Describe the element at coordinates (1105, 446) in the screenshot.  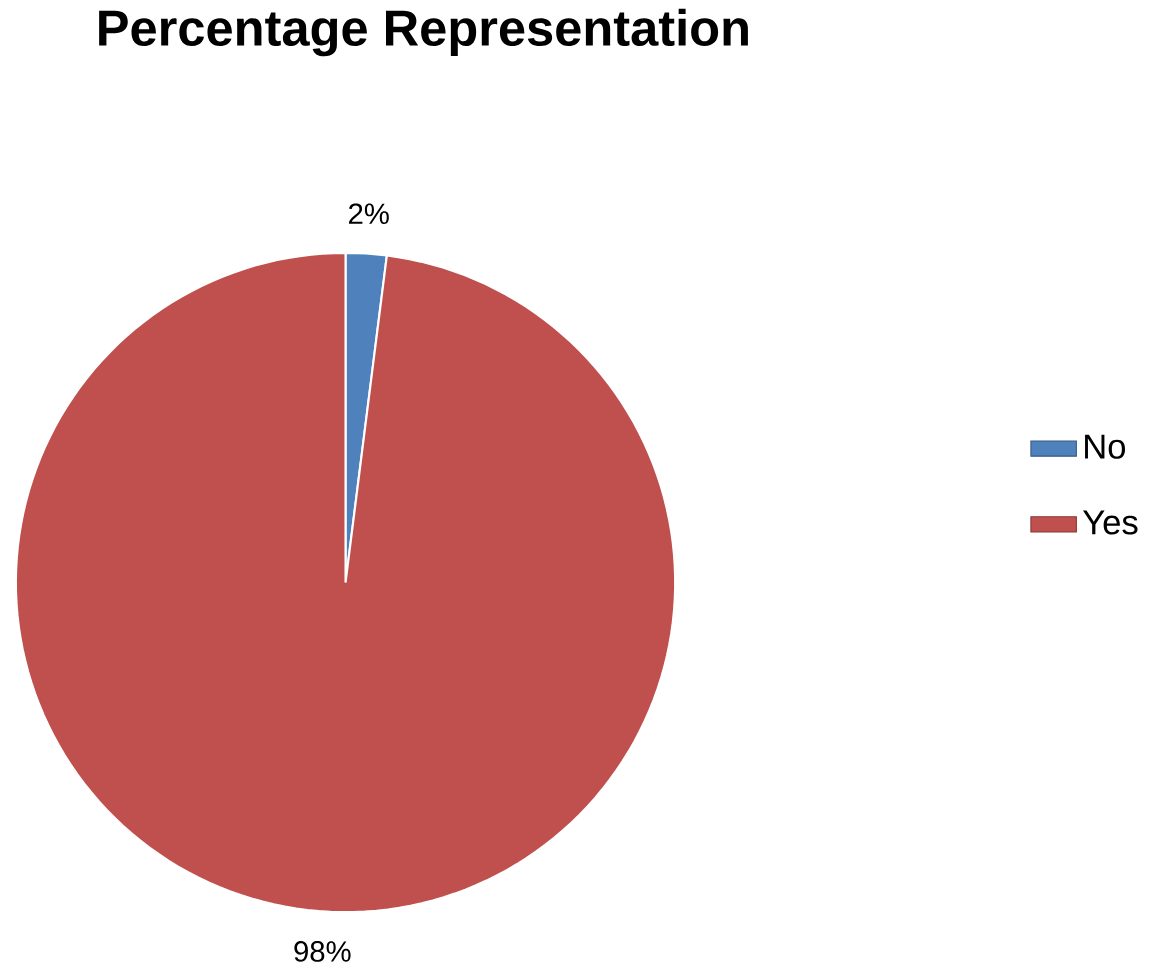
I see `legend-label: No` at that location.